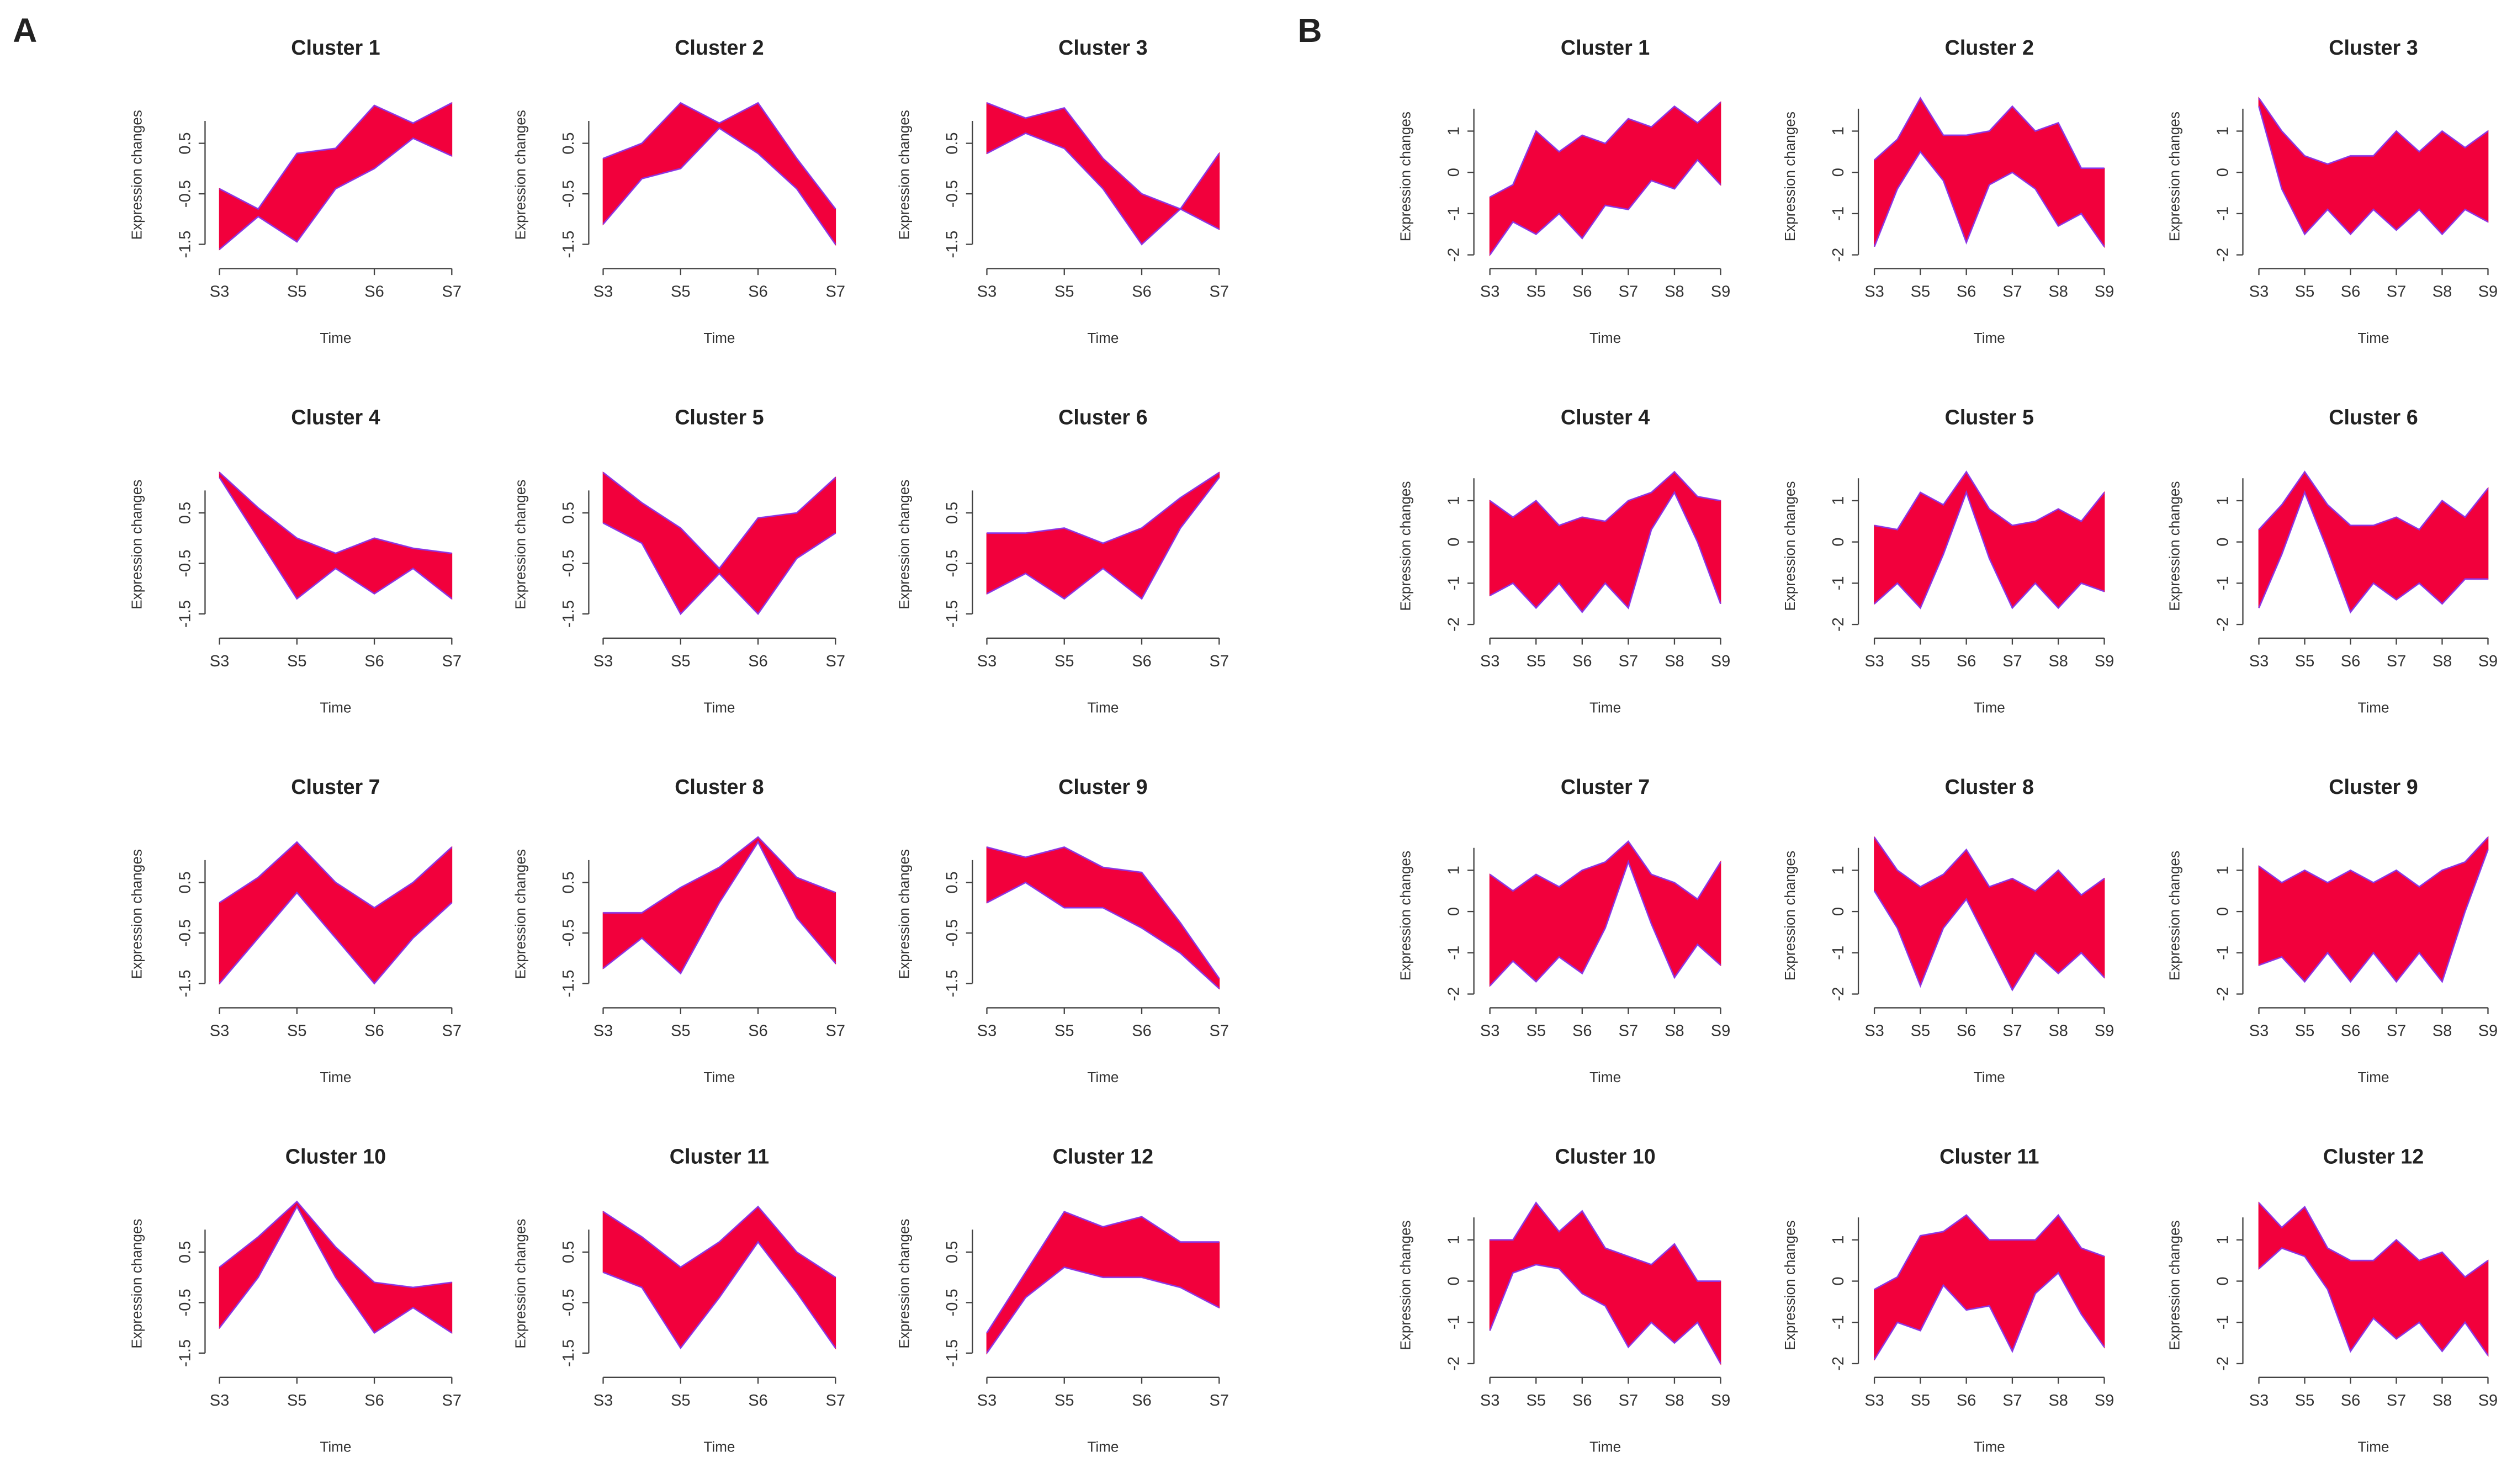 This screenshot has width=2512, height=1484. I want to click on chart-title: Cluster 9, so click(1102, 786).